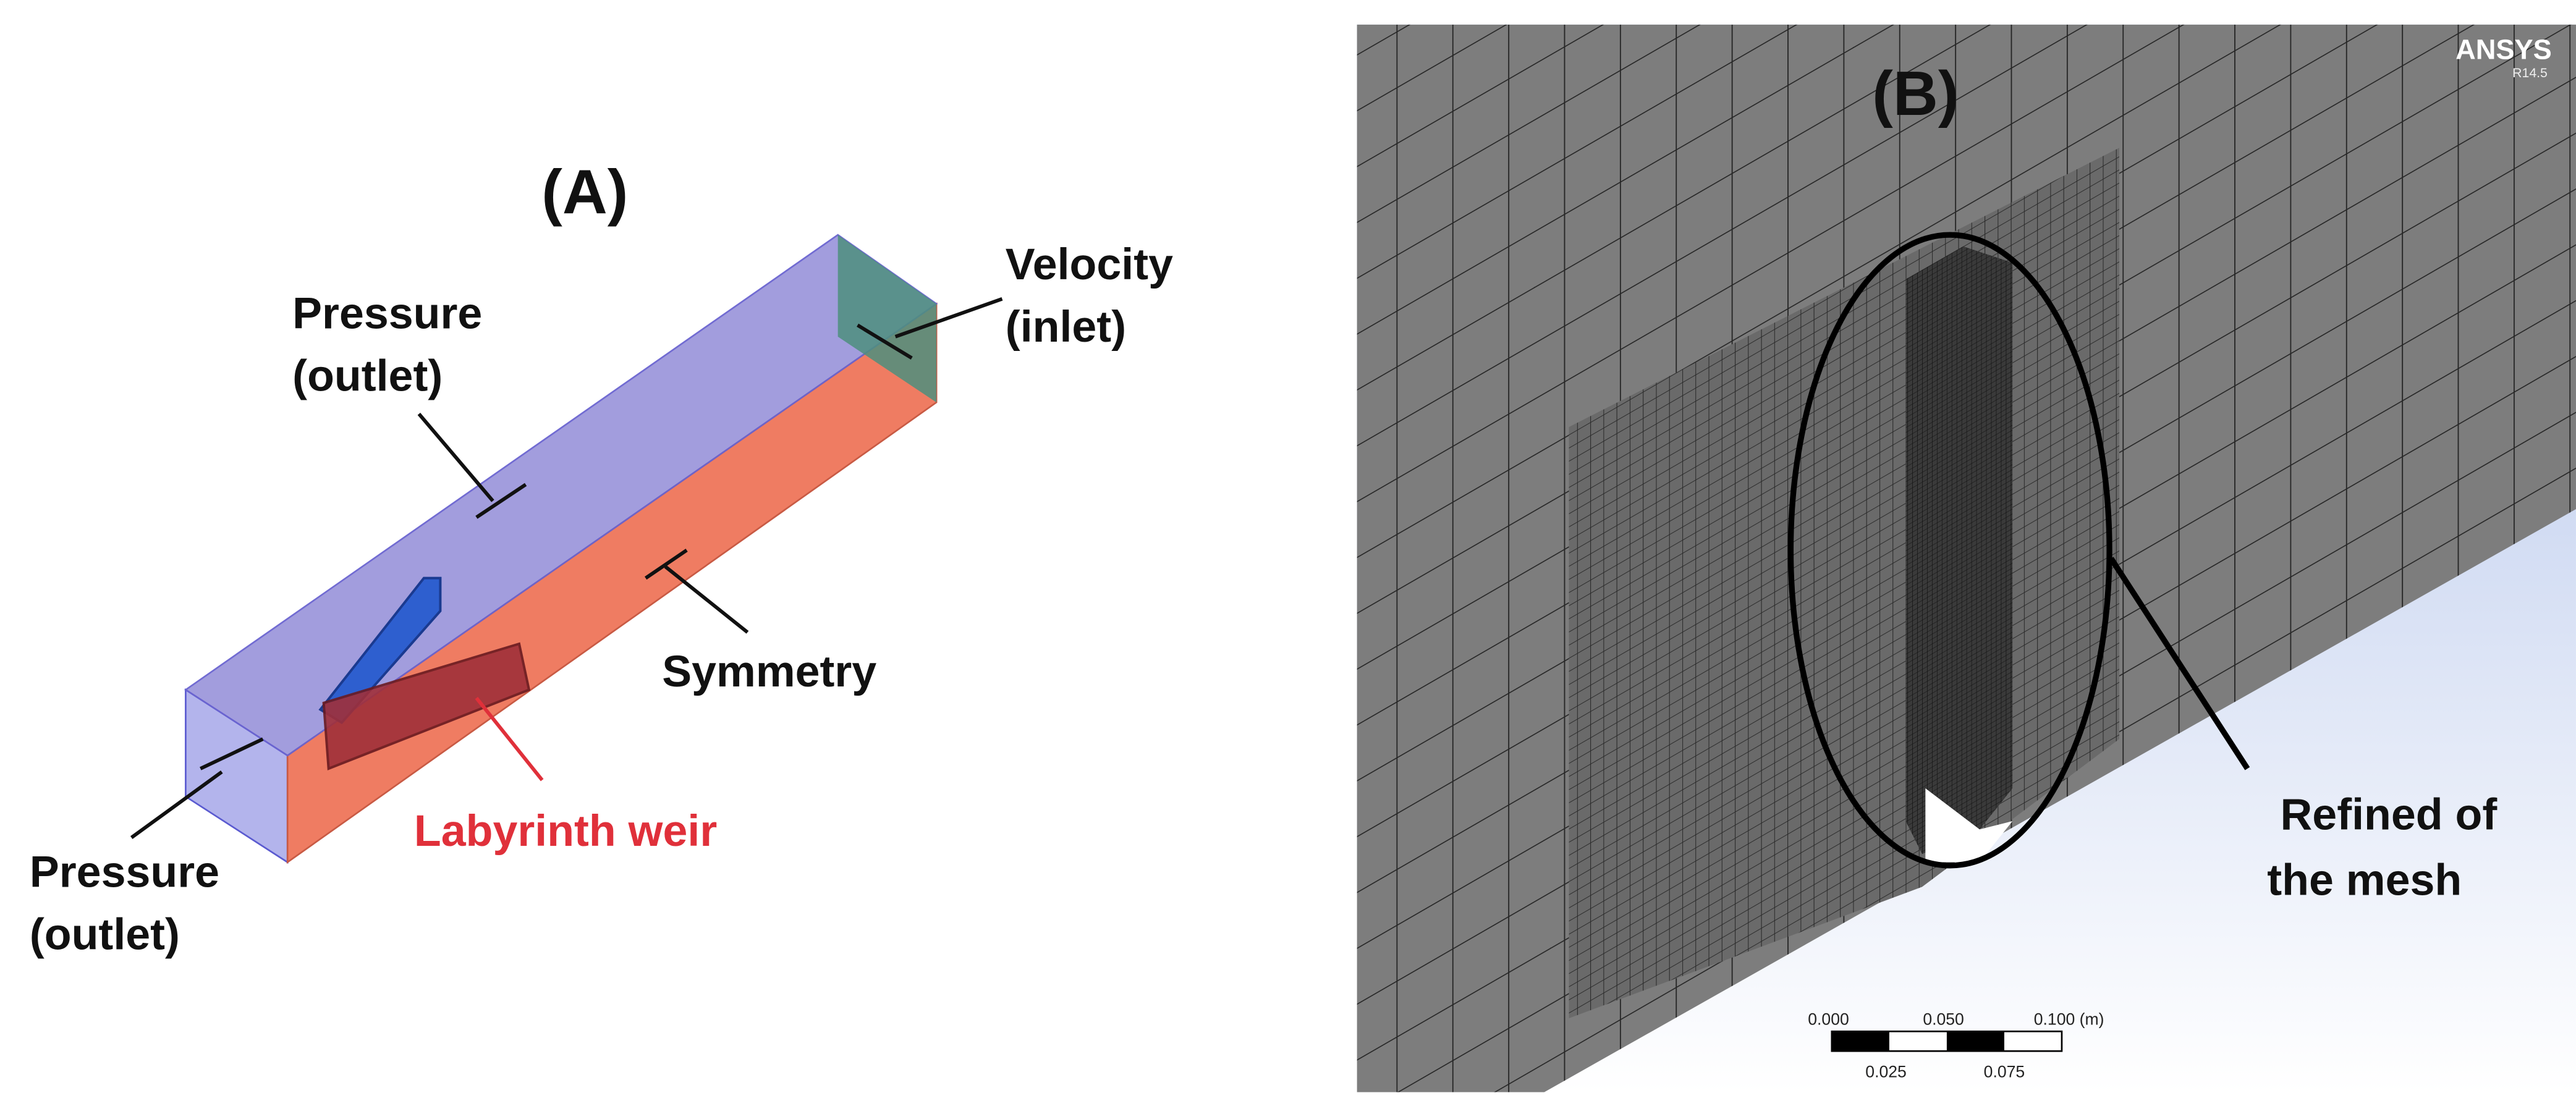 The height and width of the screenshot is (1114, 2576). I want to click on highlight, so click(1949, 551).